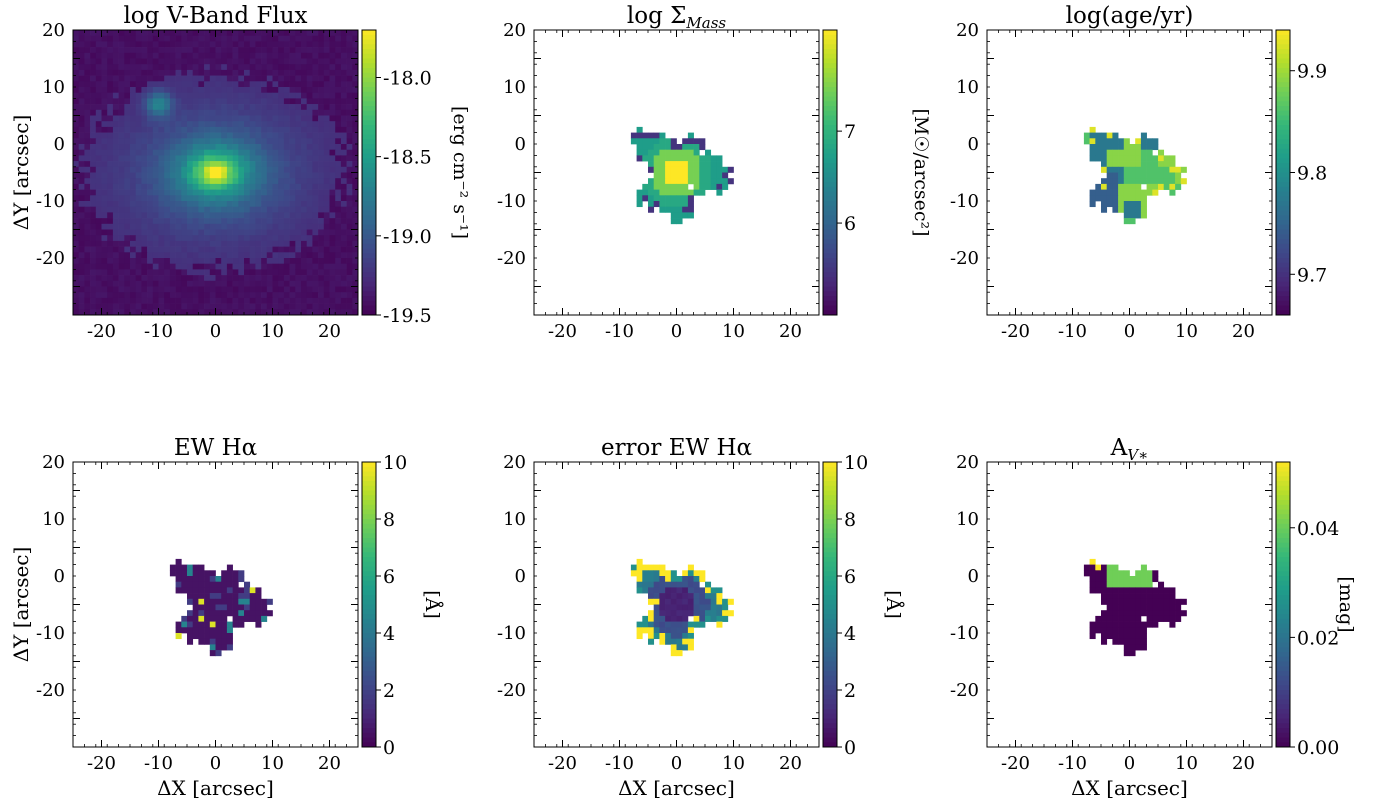  Describe the element at coordinates (1316, 610) in the screenshot. I see `colorbar: 0.04 0.02 0.00 [mag]` at that location.